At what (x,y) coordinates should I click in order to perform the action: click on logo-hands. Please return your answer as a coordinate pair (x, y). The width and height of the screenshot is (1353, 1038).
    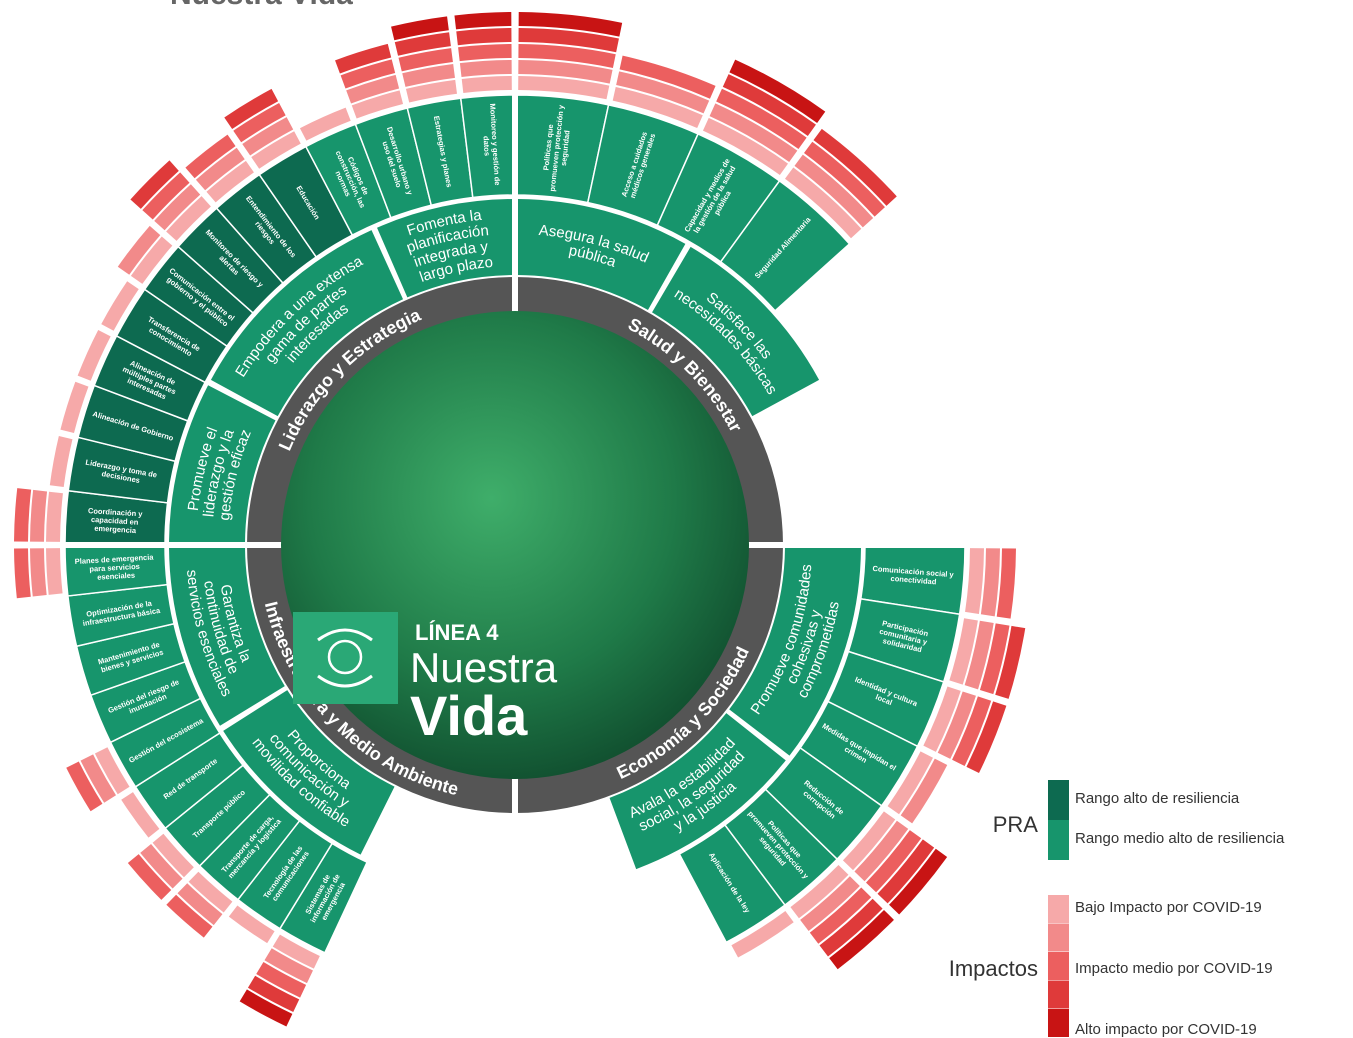
    Looking at the image, I should click on (345, 658).